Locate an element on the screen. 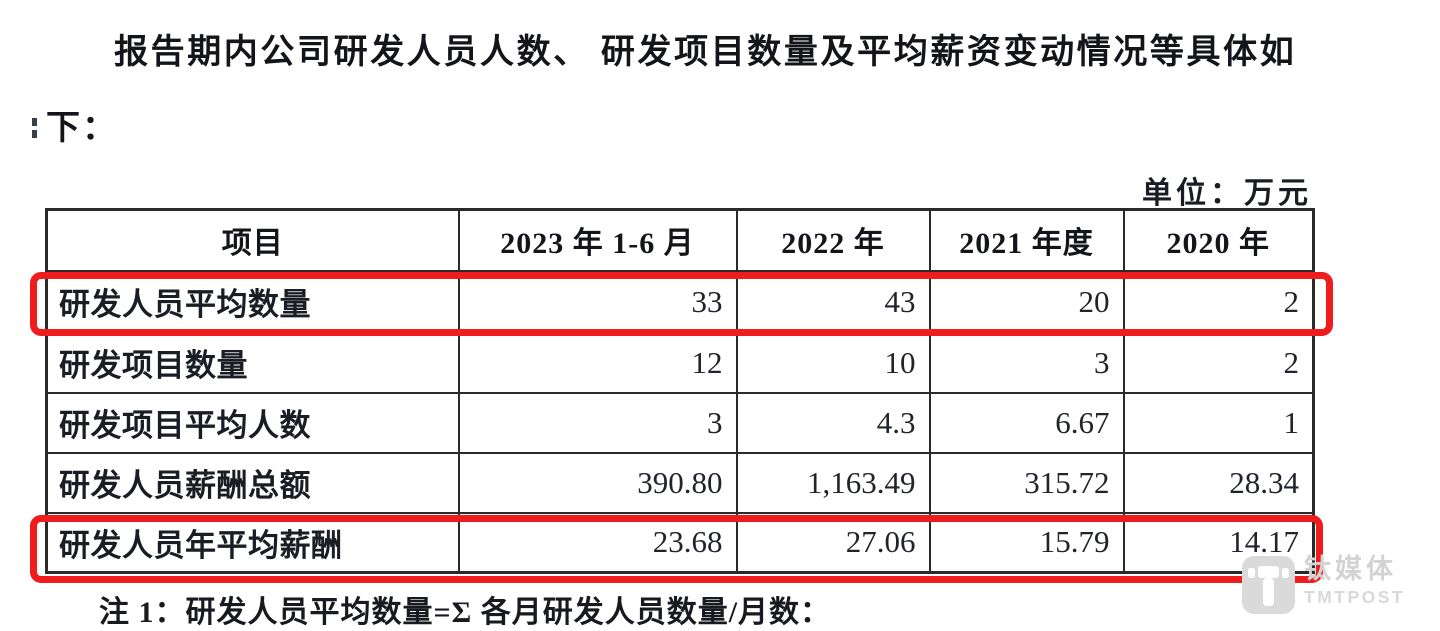 The height and width of the screenshot is (631, 1440). header-cell-2020: 2020 年 is located at coordinates (1218, 240).